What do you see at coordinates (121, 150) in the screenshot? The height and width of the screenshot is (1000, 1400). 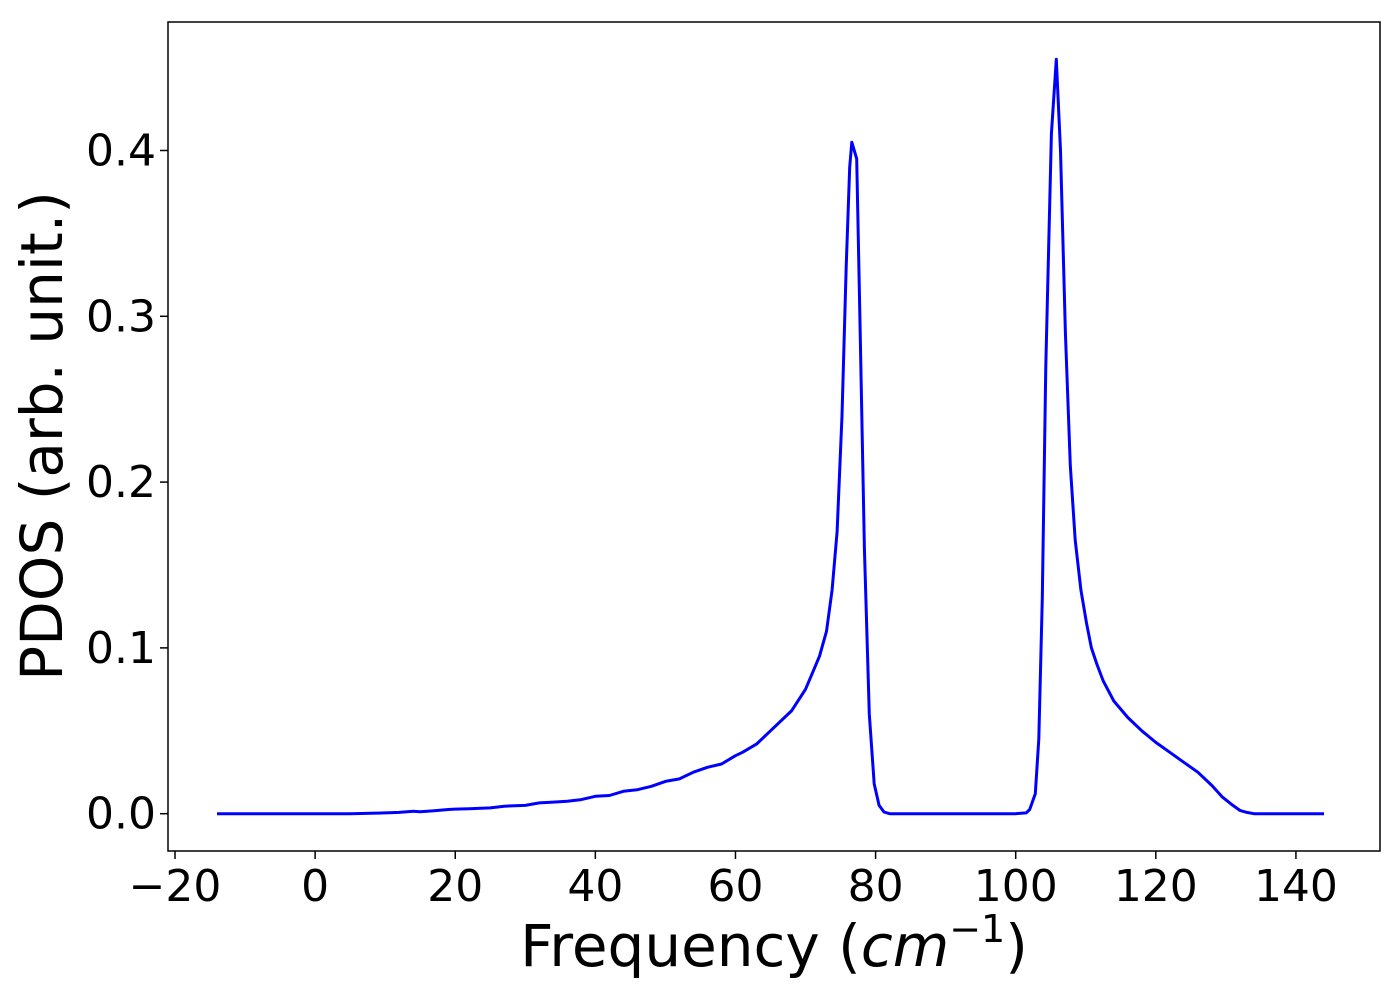 I see `y-tick-label: 0.4` at bounding box center [121, 150].